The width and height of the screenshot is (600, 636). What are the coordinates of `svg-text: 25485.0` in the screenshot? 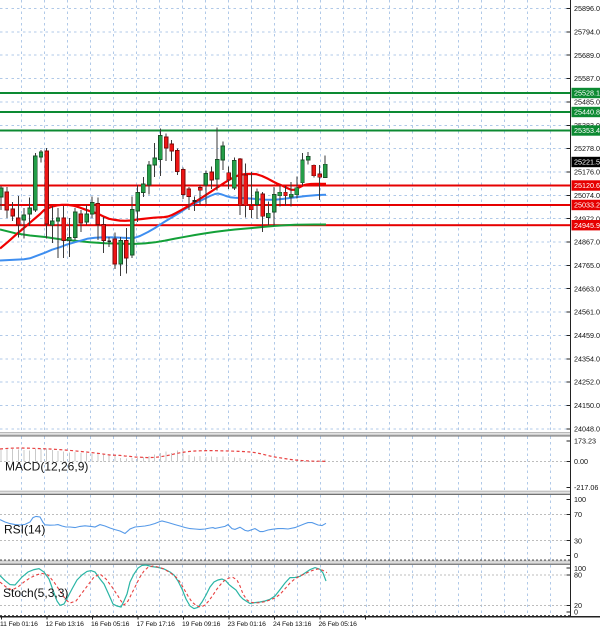 It's located at (587, 102).